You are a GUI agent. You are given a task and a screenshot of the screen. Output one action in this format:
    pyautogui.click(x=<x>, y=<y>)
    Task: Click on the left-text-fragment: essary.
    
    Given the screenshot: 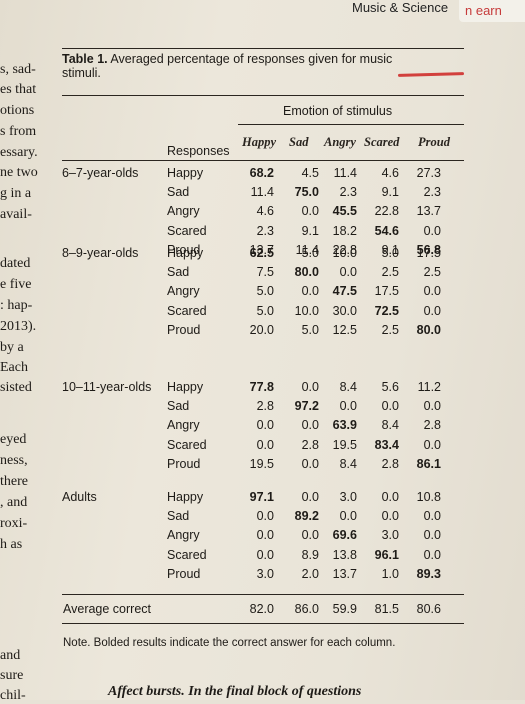 What is the action you would take?
    pyautogui.click(x=19, y=152)
    